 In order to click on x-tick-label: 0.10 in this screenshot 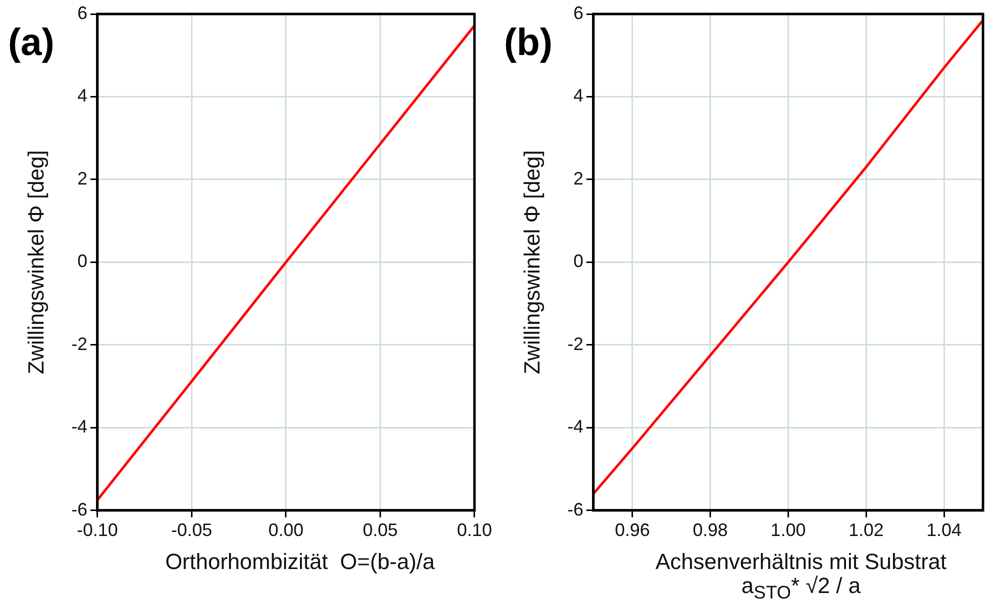, I will do `click(474, 530)`.